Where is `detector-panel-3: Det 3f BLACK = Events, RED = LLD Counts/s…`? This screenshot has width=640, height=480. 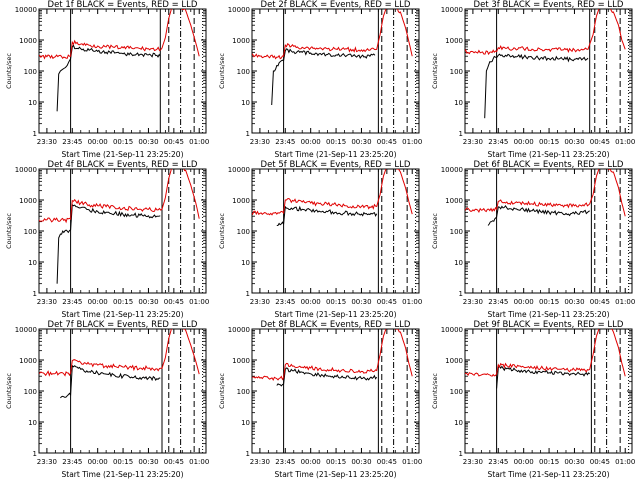
detector-panel-3: Det 3f BLACK = Events, RED = LLD Counts/s… is located at coordinates (533, 79).